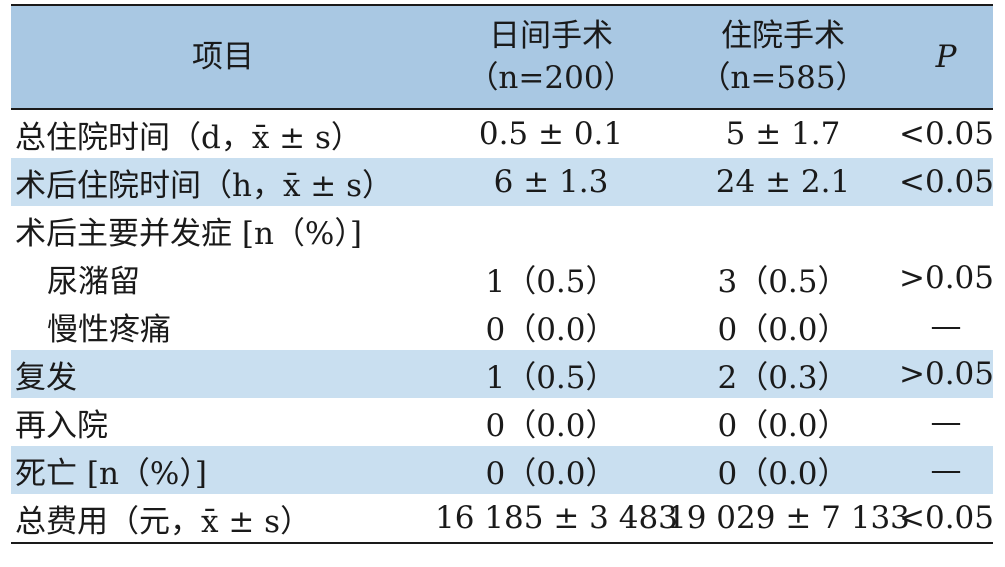 This screenshot has width=1005, height=567. What do you see at coordinates (223, 57) in the screenshot?
I see `header-item: 项目` at bounding box center [223, 57].